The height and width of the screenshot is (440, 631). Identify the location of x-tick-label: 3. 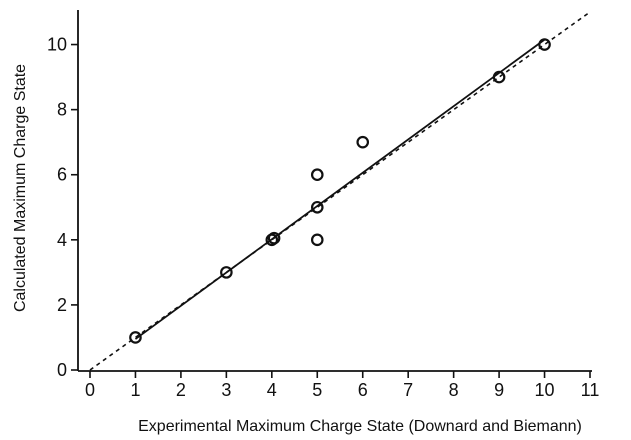
(226, 390).